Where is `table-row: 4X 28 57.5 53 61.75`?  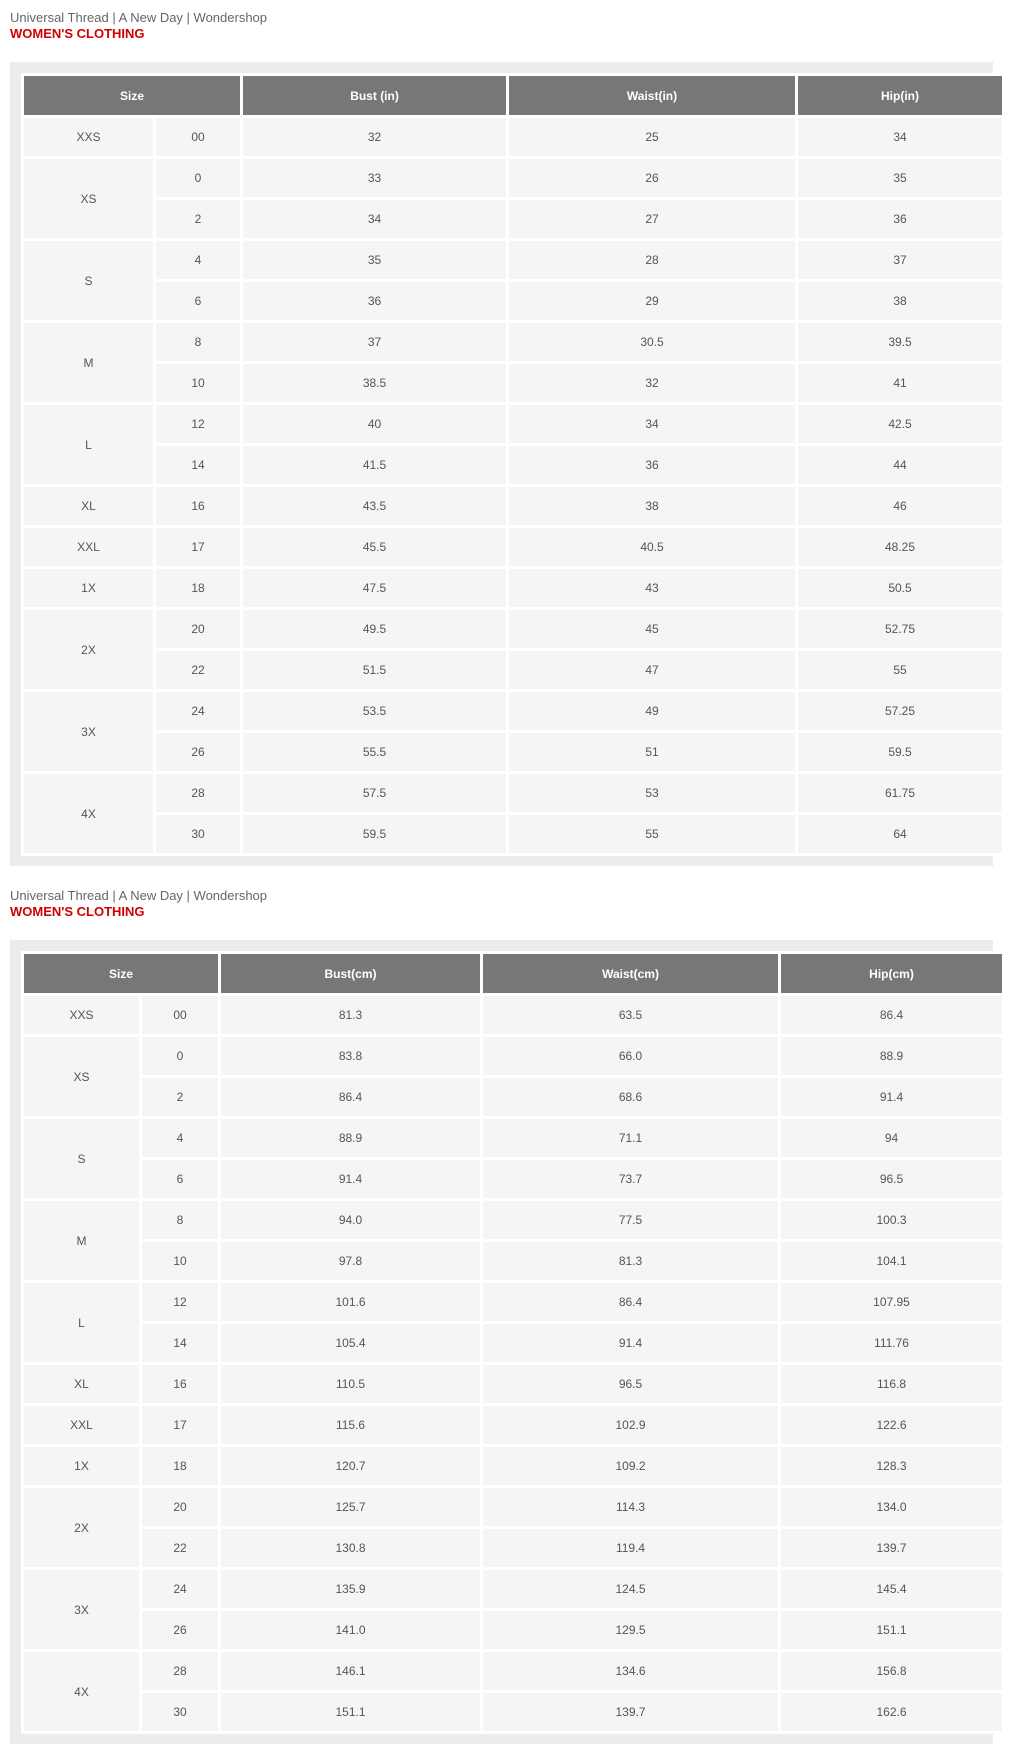
table-row: 4X 28 57.5 53 61.75 is located at coordinates (513, 813).